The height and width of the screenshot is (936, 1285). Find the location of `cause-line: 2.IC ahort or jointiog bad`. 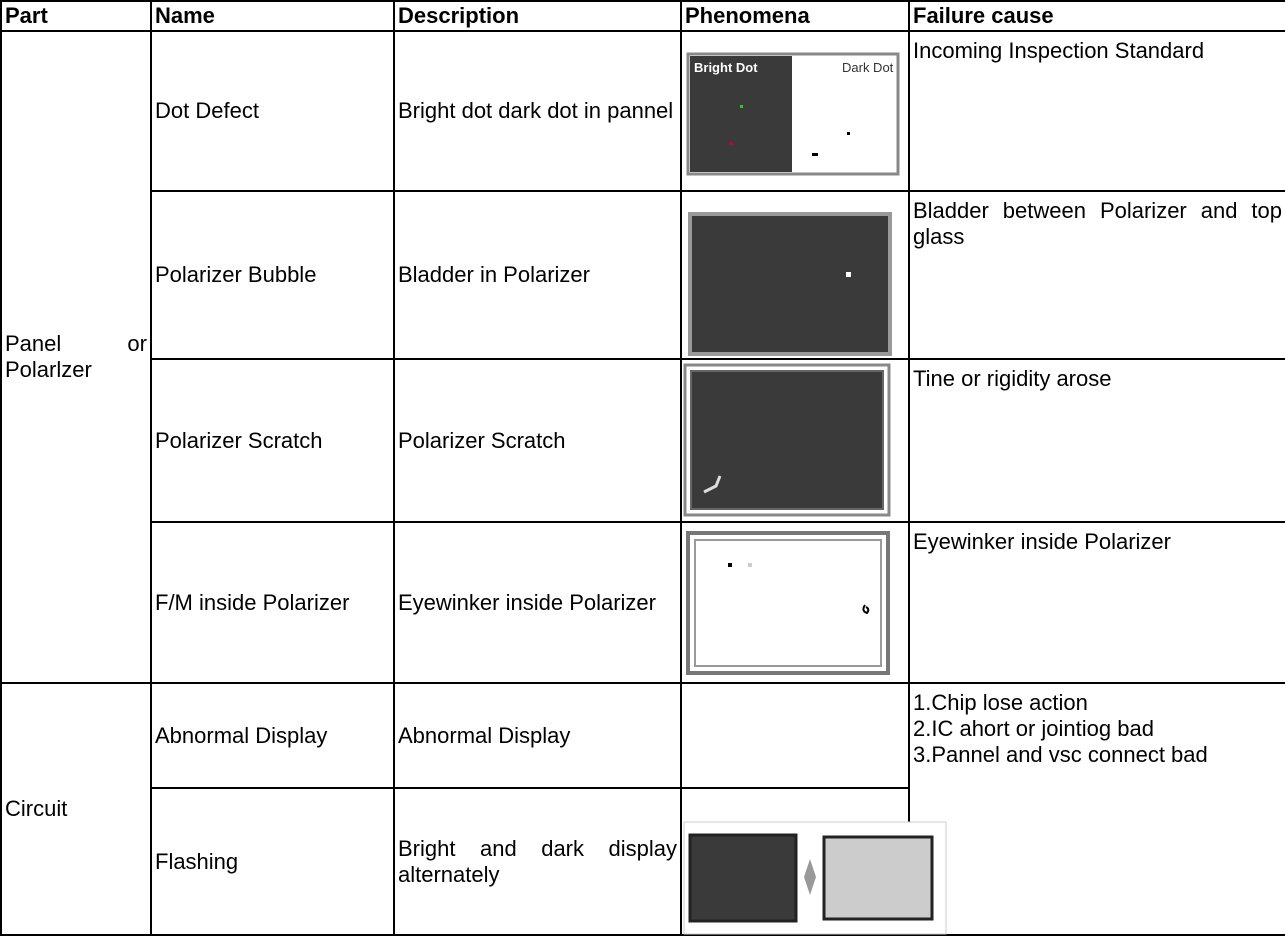

cause-line: 2.IC ahort or jointiog bad is located at coordinates (1033, 728).